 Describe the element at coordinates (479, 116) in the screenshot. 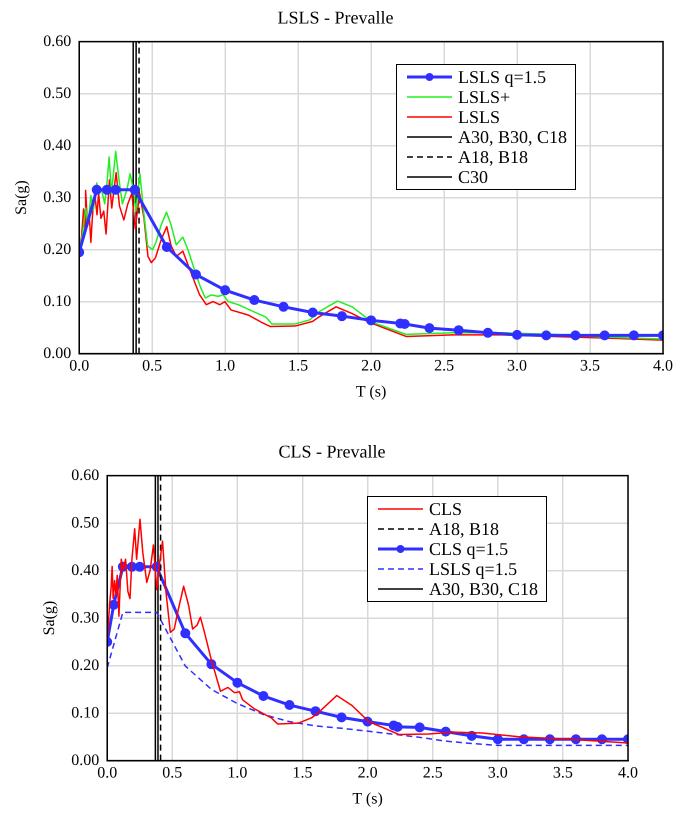

I see `legend-label: LSLS` at that location.